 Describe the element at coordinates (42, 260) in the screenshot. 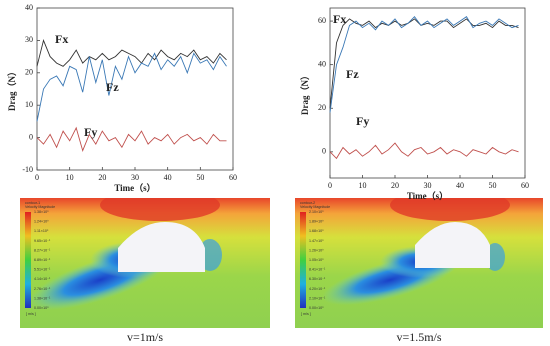

I see `legend-label: 6.89×10⁻¹` at that location.